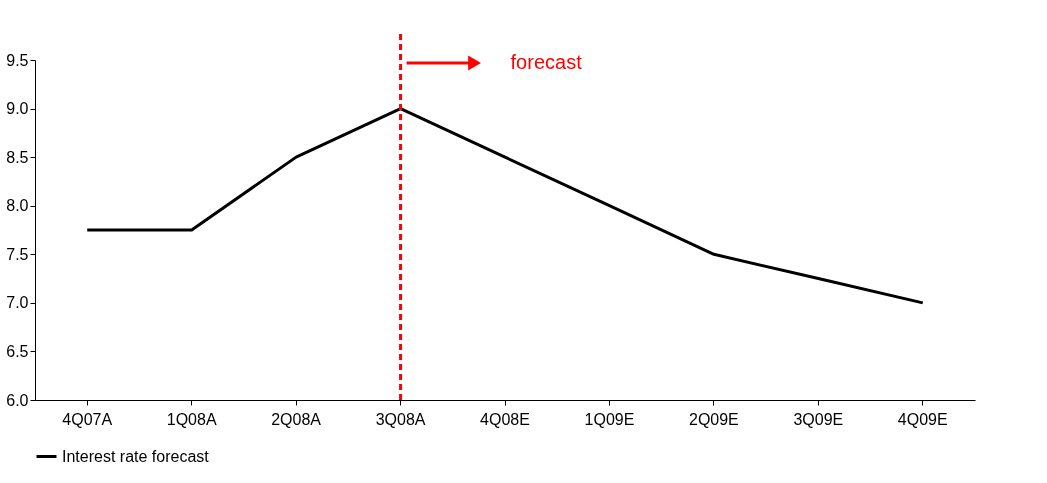  What do you see at coordinates (87, 419) in the screenshot?
I see `x-tick-label: 4Q07A` at bounding box center [87, 419].